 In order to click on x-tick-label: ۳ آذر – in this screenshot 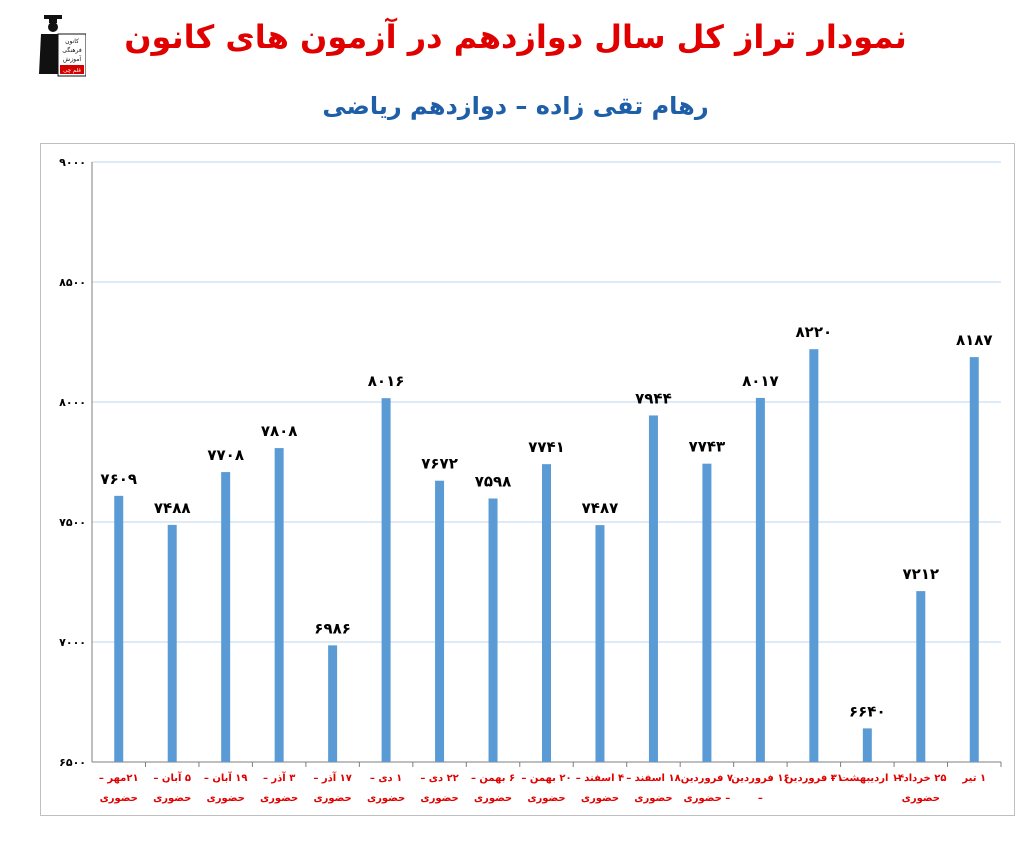, I will do `click(279, 777)`.